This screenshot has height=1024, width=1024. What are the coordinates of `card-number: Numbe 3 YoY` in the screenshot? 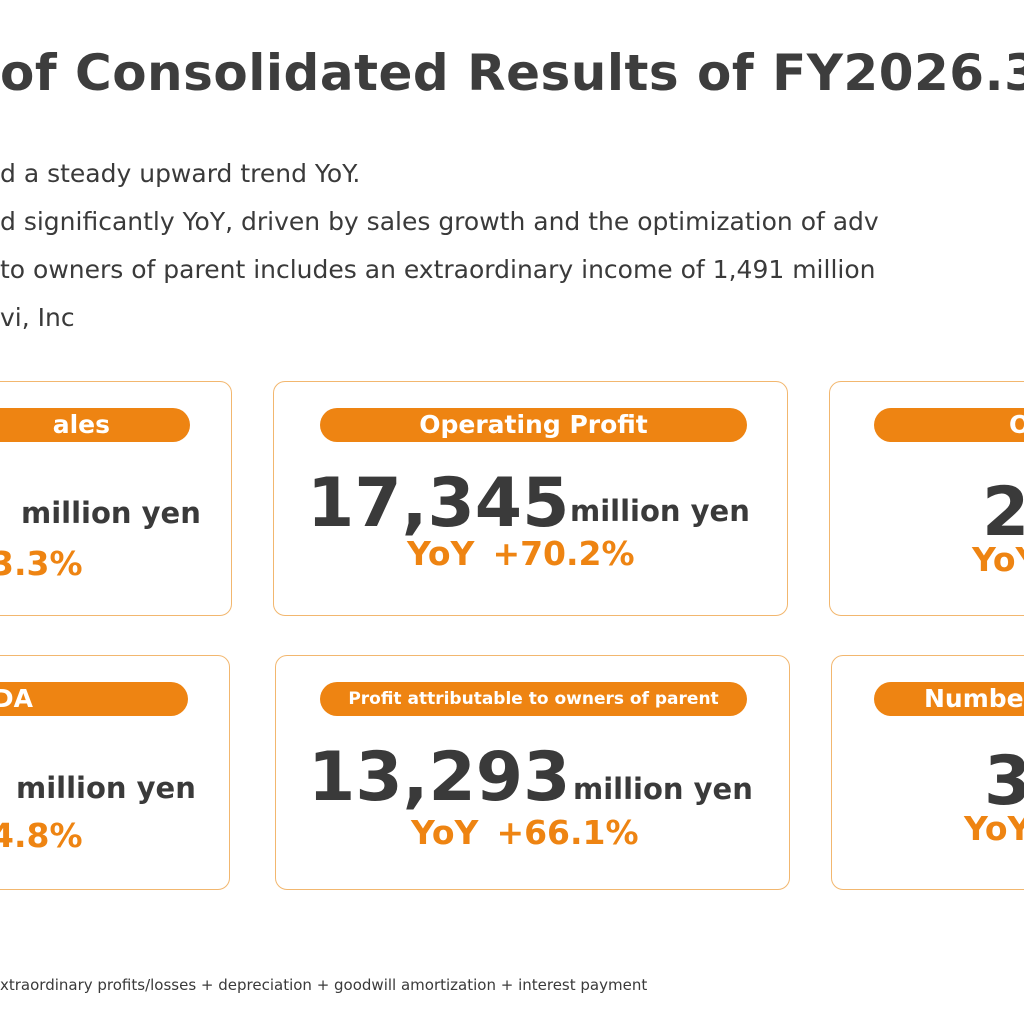 It's located at (927, 772).